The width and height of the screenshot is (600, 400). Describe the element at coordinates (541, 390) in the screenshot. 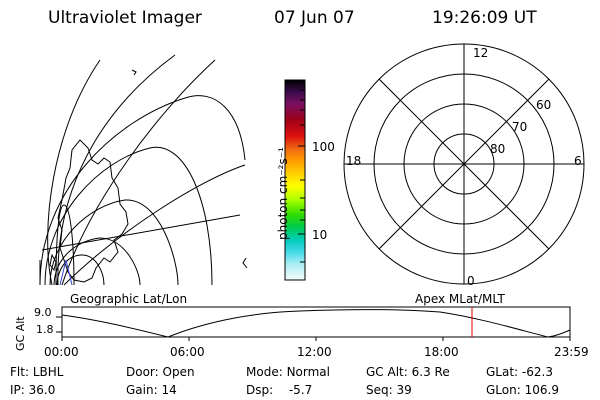

I see `glon-value: 106.9` at that location.